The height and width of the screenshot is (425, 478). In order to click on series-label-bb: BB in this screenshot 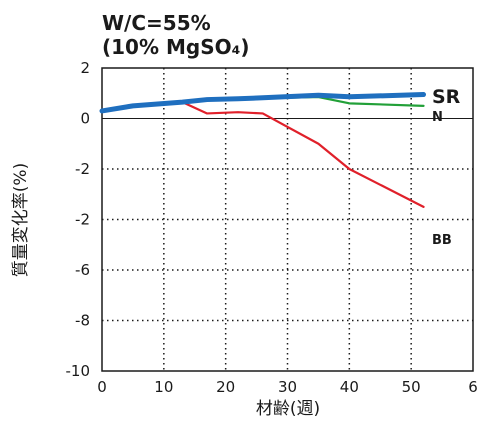, I will do `click(442, 240)`.